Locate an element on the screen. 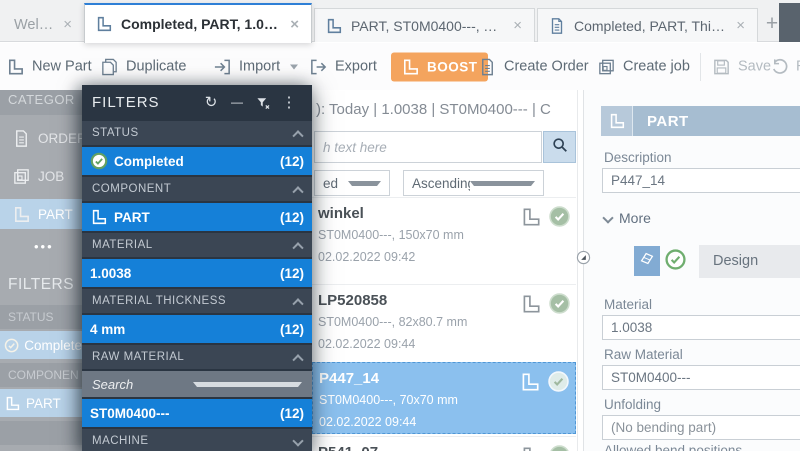 This screenshot has width=800, height=451. sidebar-component-header: COMPONEN is located at coordinates (41, 375).